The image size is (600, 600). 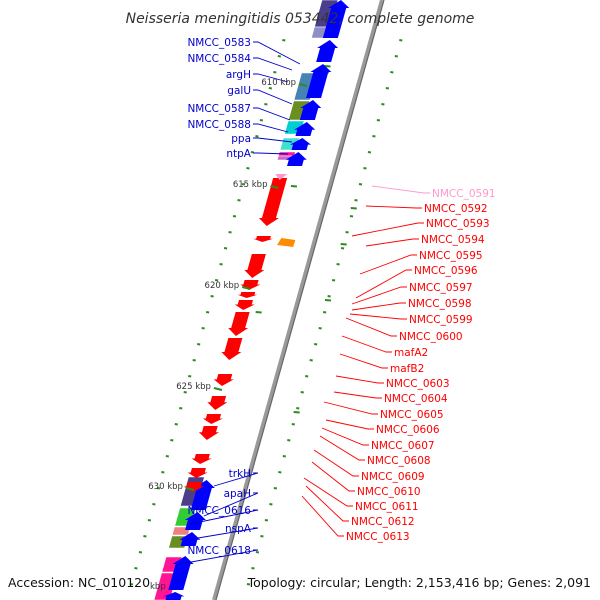 What do you see at coordinates (456, 209) in the screenshot?
I see `reverse-gene-label: NMCC_0592` at bounding box center [456, 209].